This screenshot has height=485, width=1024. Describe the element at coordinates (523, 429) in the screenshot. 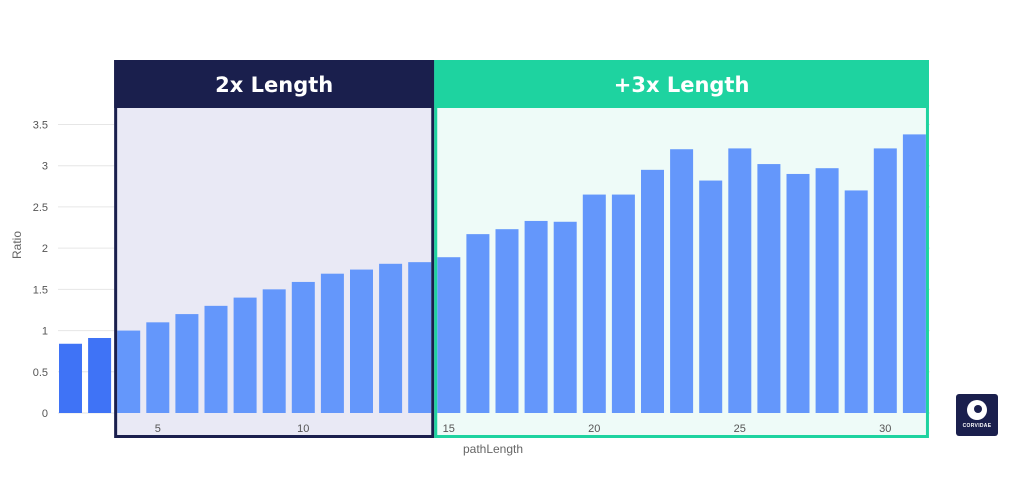

I see `x-axis: 5 10 15 20 25 30` at that location.